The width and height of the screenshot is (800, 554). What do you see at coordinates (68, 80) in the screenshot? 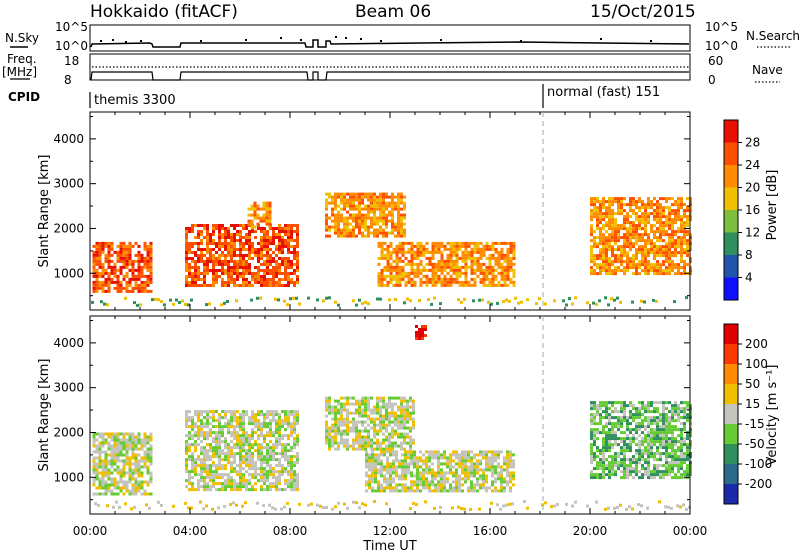
I see `freq-tick-bottom: 8` at bounding box center [68, 80].